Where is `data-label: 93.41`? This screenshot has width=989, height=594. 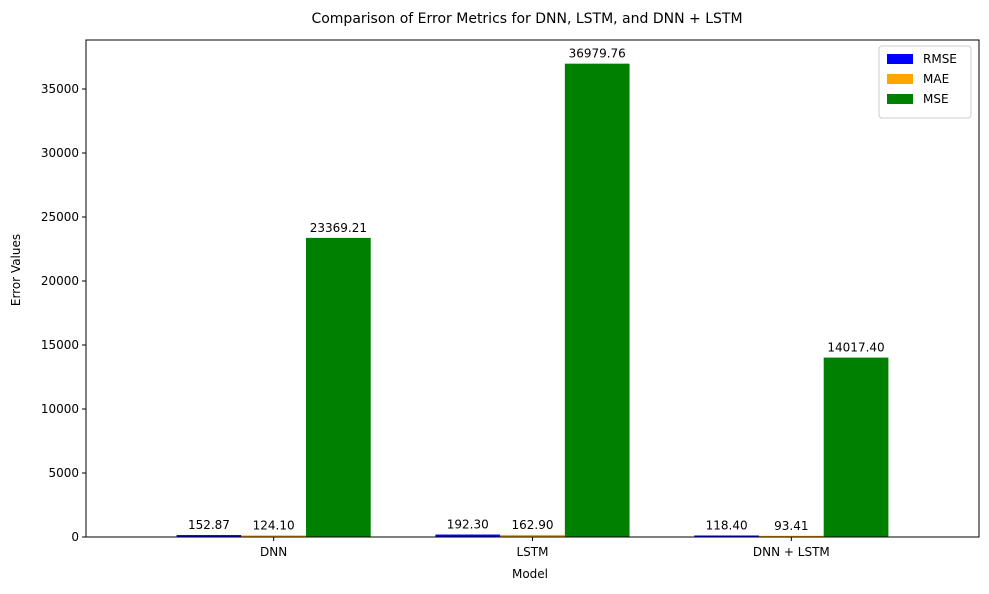
data-label: 93.41 is located at coordinates (791, 526).